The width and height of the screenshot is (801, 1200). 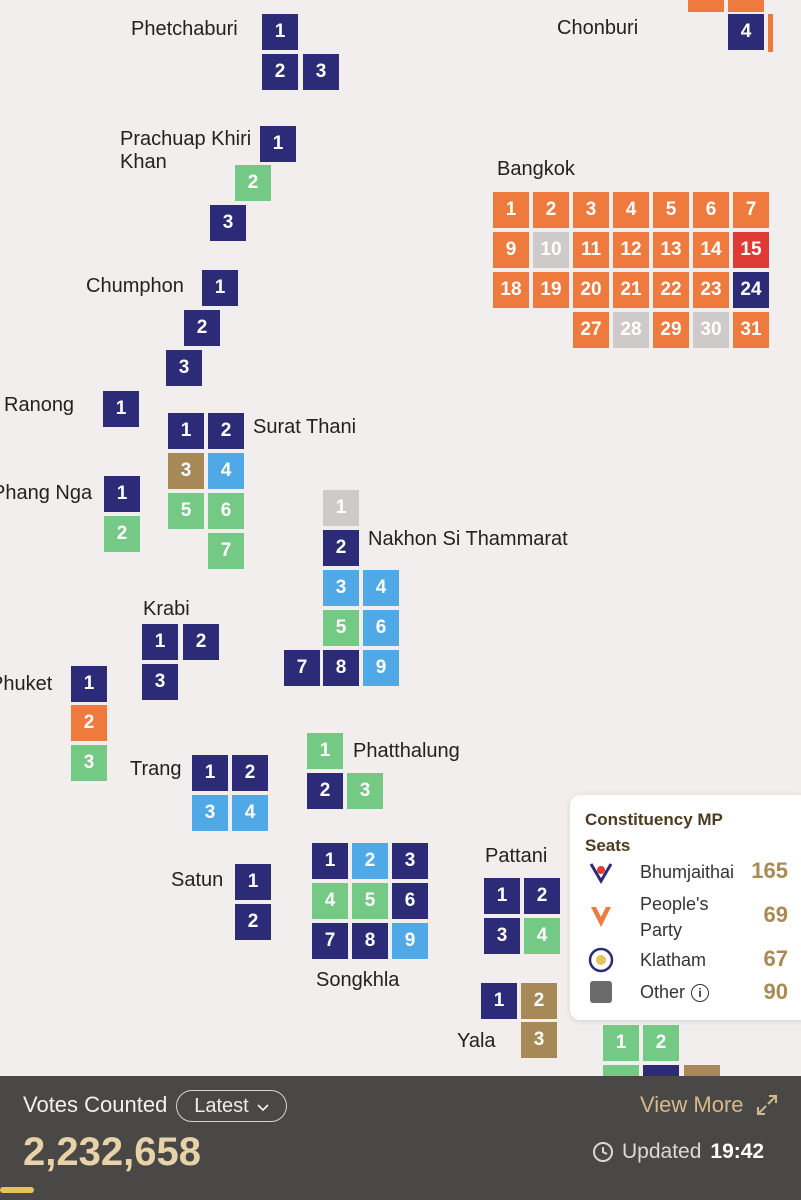 I want to click on district-square: 20, so click(x=591, y=290).